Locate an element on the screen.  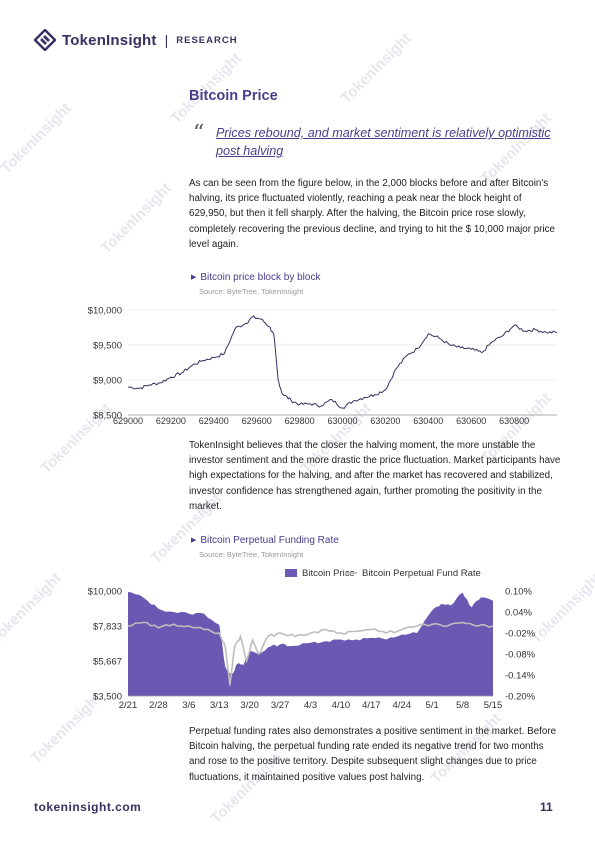
chart1-y-tick-label: $9,000 is located at coordinates (107, 381).